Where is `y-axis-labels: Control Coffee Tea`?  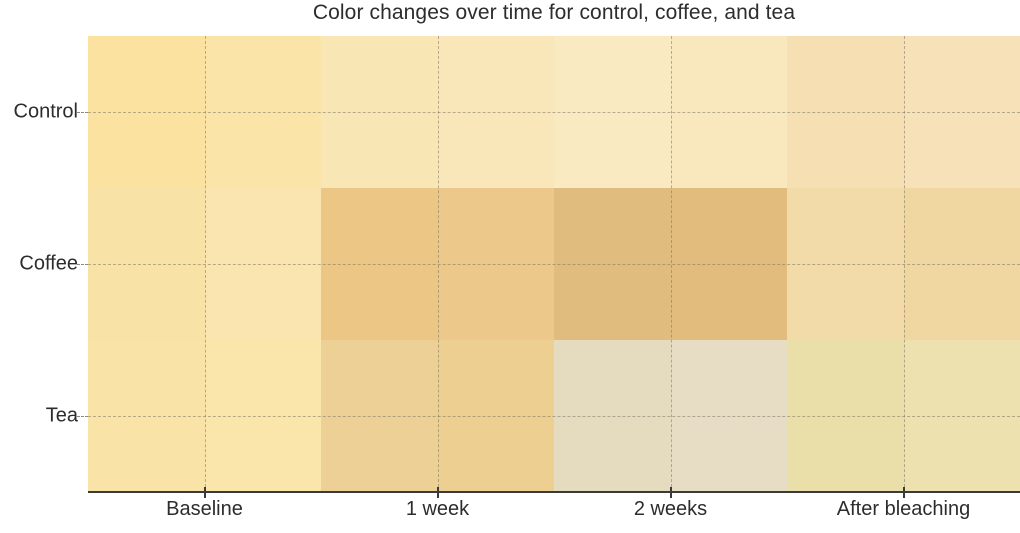
y-axis-labels: Control Coffee Tea is located at coordinates (39, 264).